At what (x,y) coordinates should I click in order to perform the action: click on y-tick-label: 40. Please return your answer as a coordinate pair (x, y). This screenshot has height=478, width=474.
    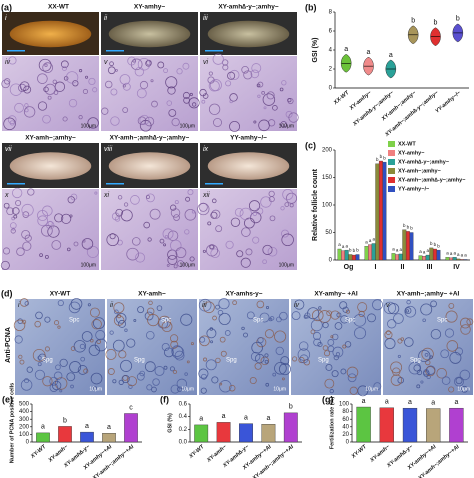
    Looking at the image, I should click on (345, 427).